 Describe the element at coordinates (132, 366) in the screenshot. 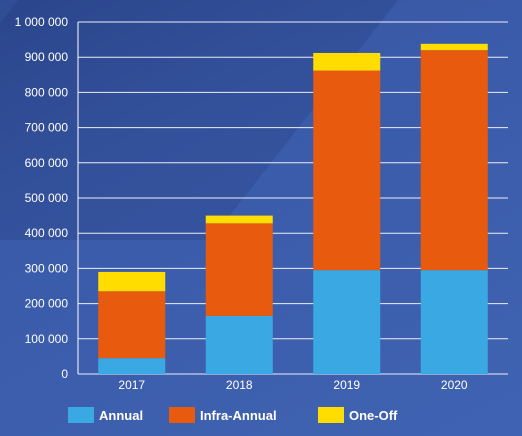

I see `bar-annual-2017` at that location.